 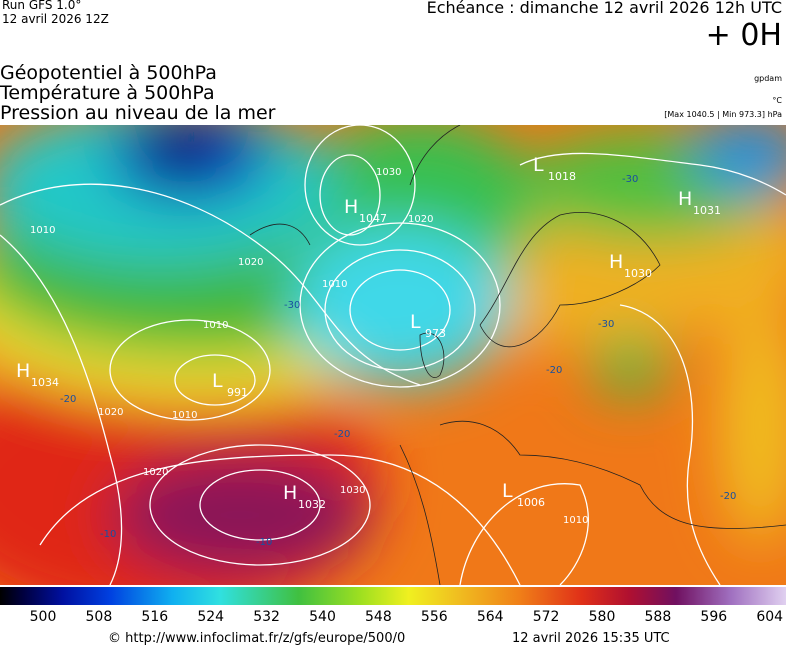 I want to click on unit: °C, so click(x=777, y=100).